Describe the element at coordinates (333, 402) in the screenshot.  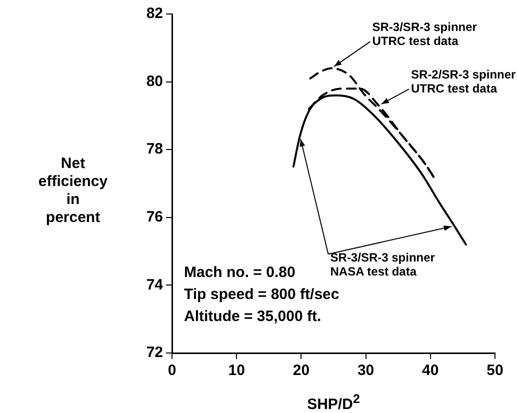
I see `x-axis-title: SHP/D$^{2}$` at that location.